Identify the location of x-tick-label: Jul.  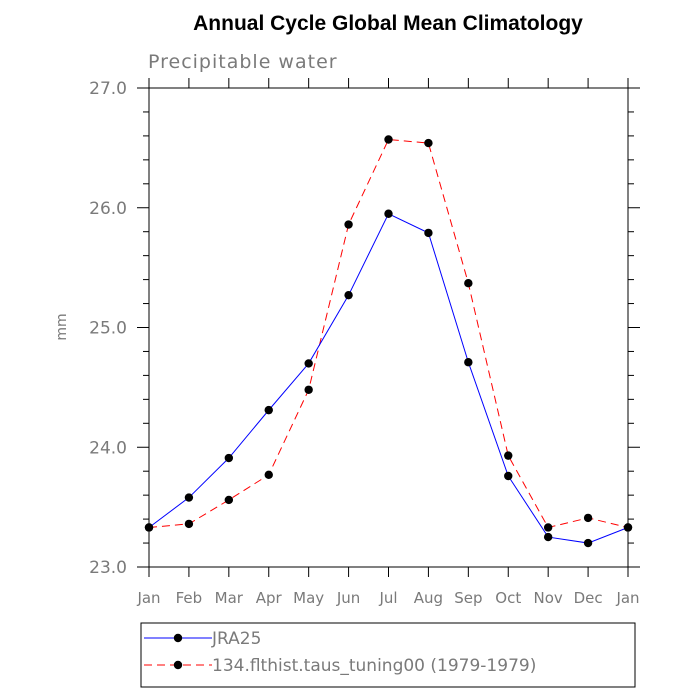
(387, 598).